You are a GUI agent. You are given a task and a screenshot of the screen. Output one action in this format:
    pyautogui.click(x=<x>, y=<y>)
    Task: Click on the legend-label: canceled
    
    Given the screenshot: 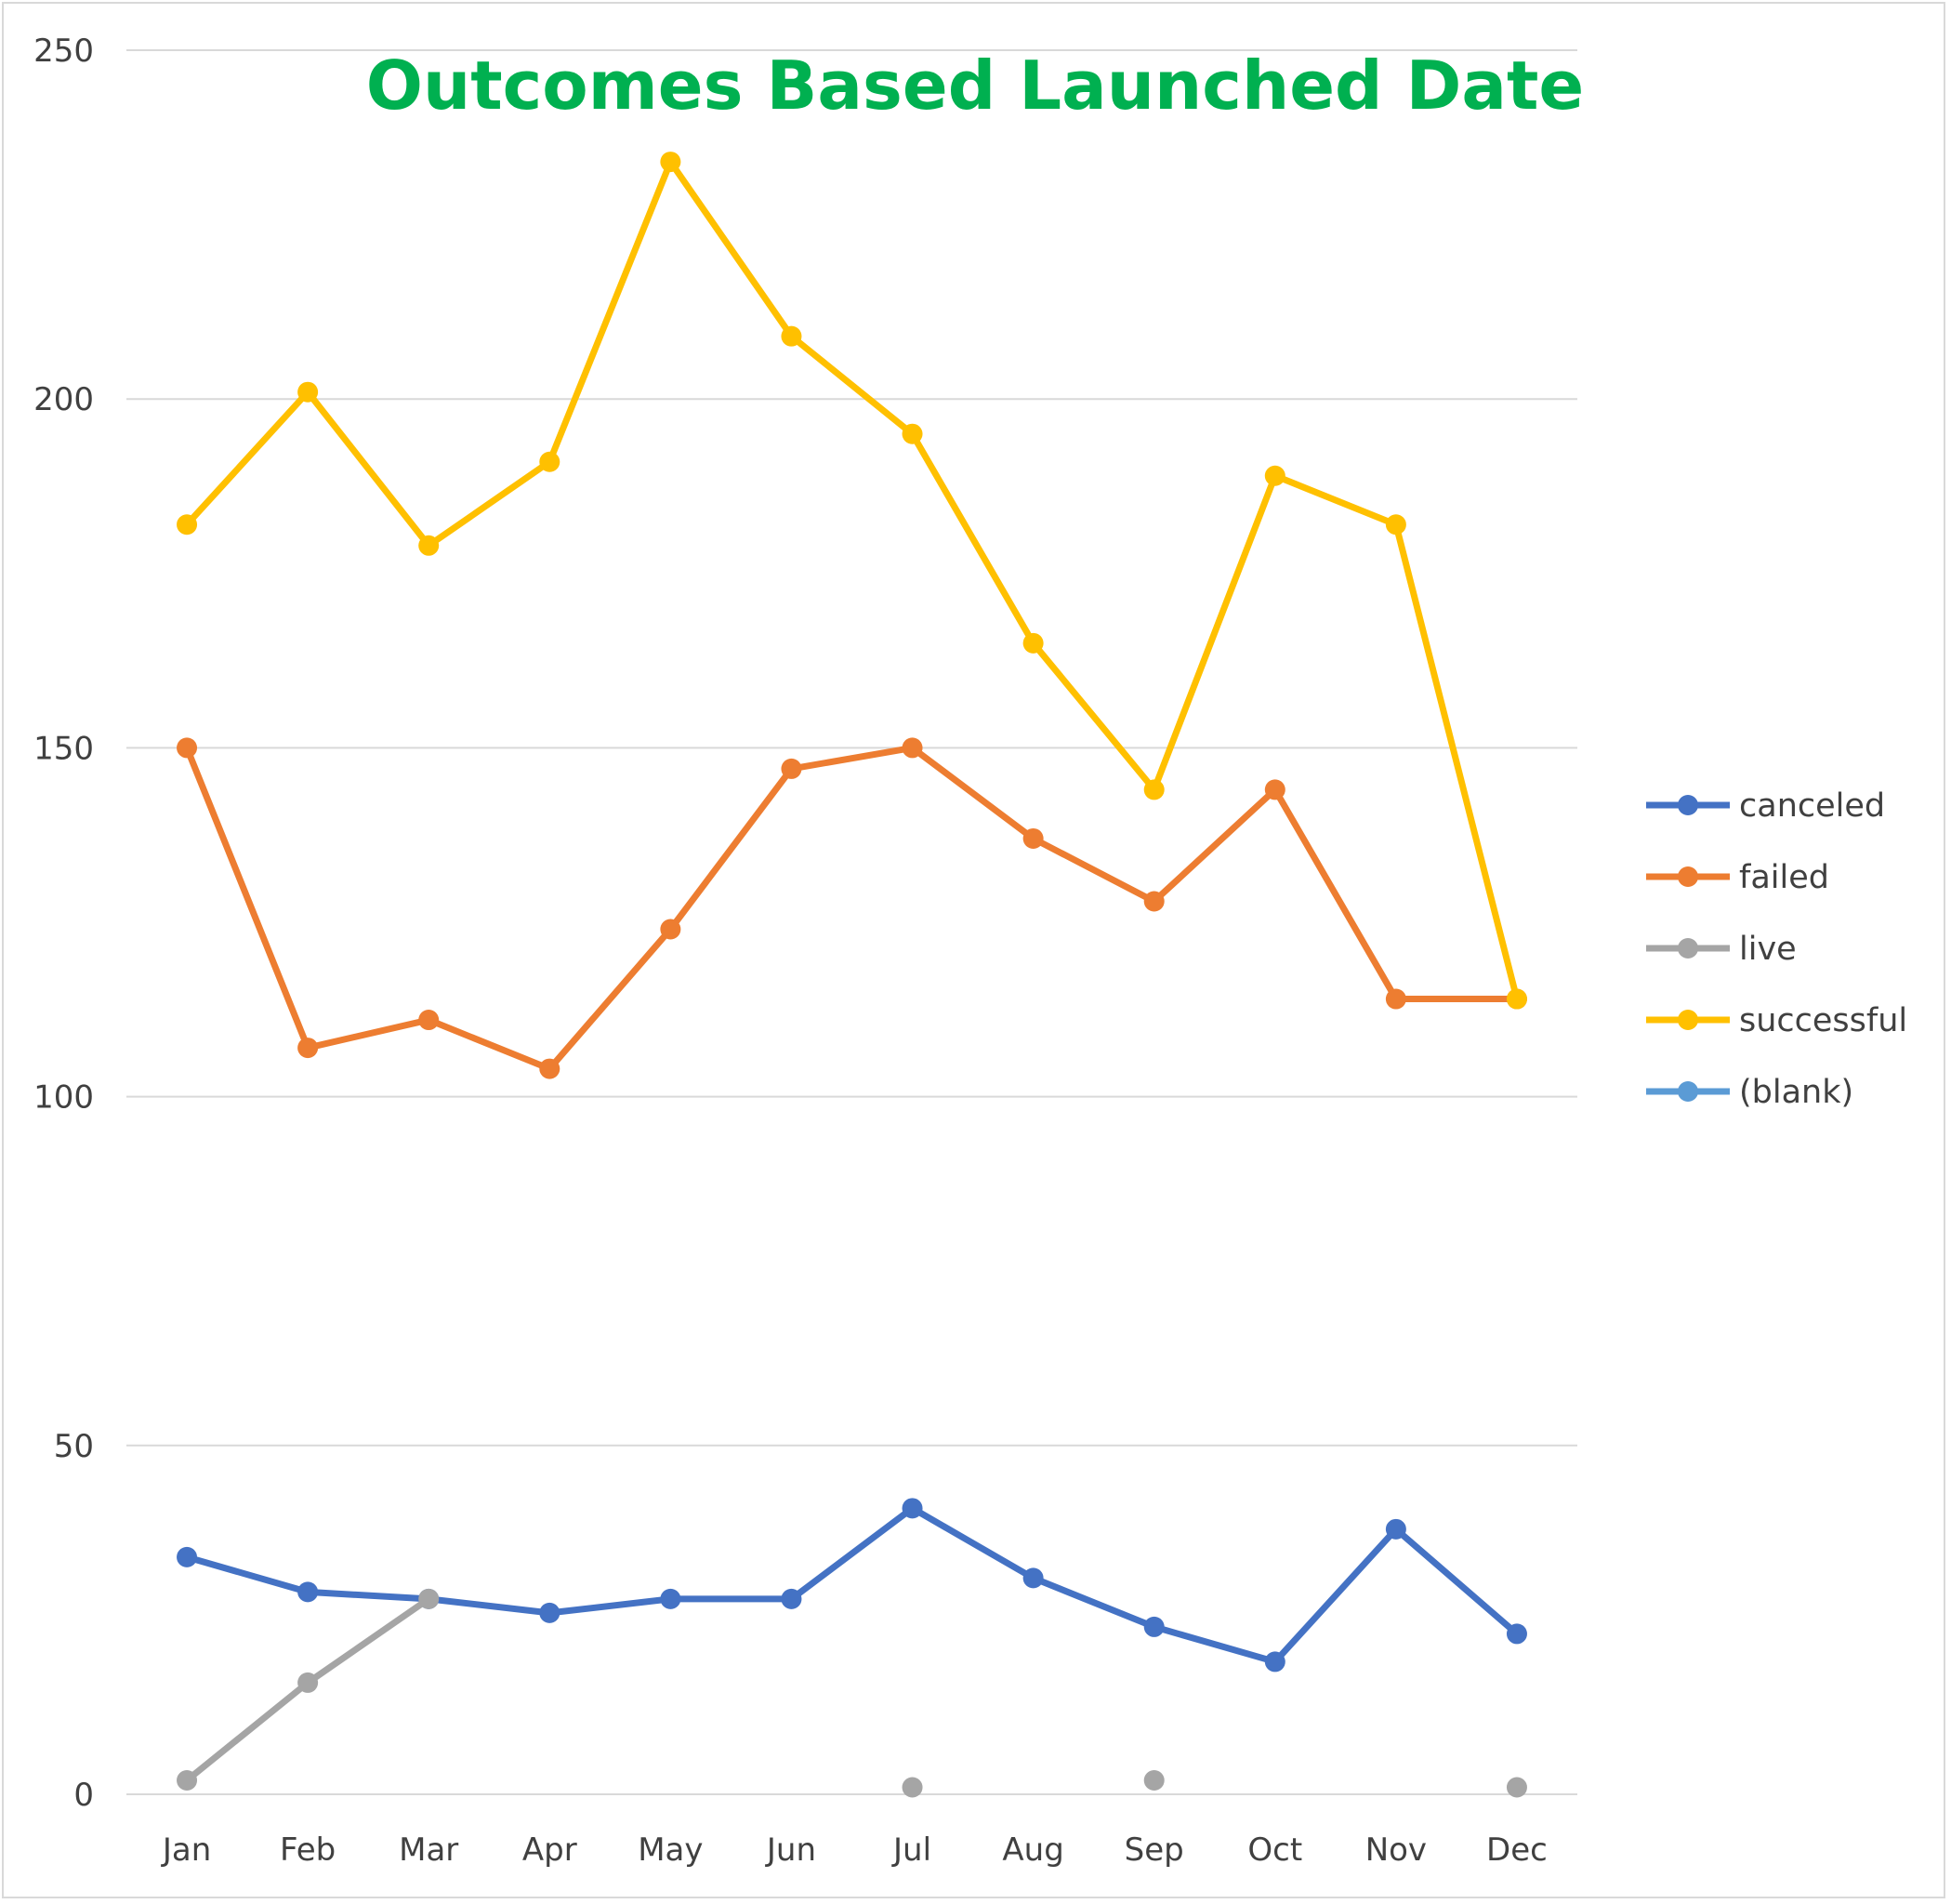 What is the action you would take?
    pyautogui.click(x=1812, y=806)
    